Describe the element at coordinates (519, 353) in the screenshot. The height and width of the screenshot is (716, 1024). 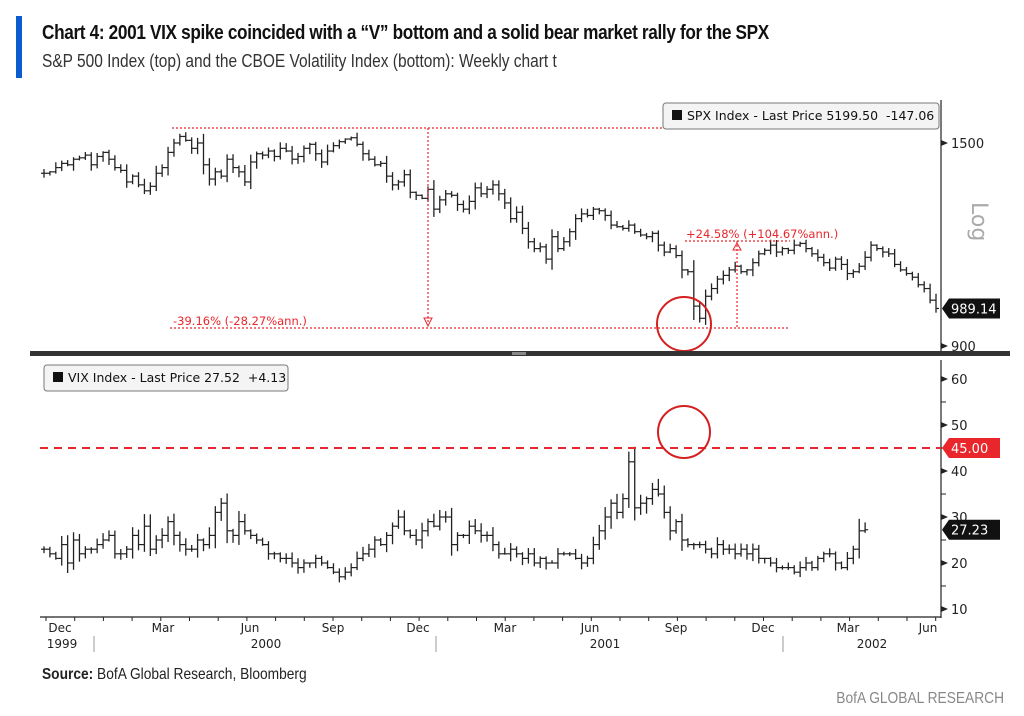
I see `panel-resize-handle` at that location.